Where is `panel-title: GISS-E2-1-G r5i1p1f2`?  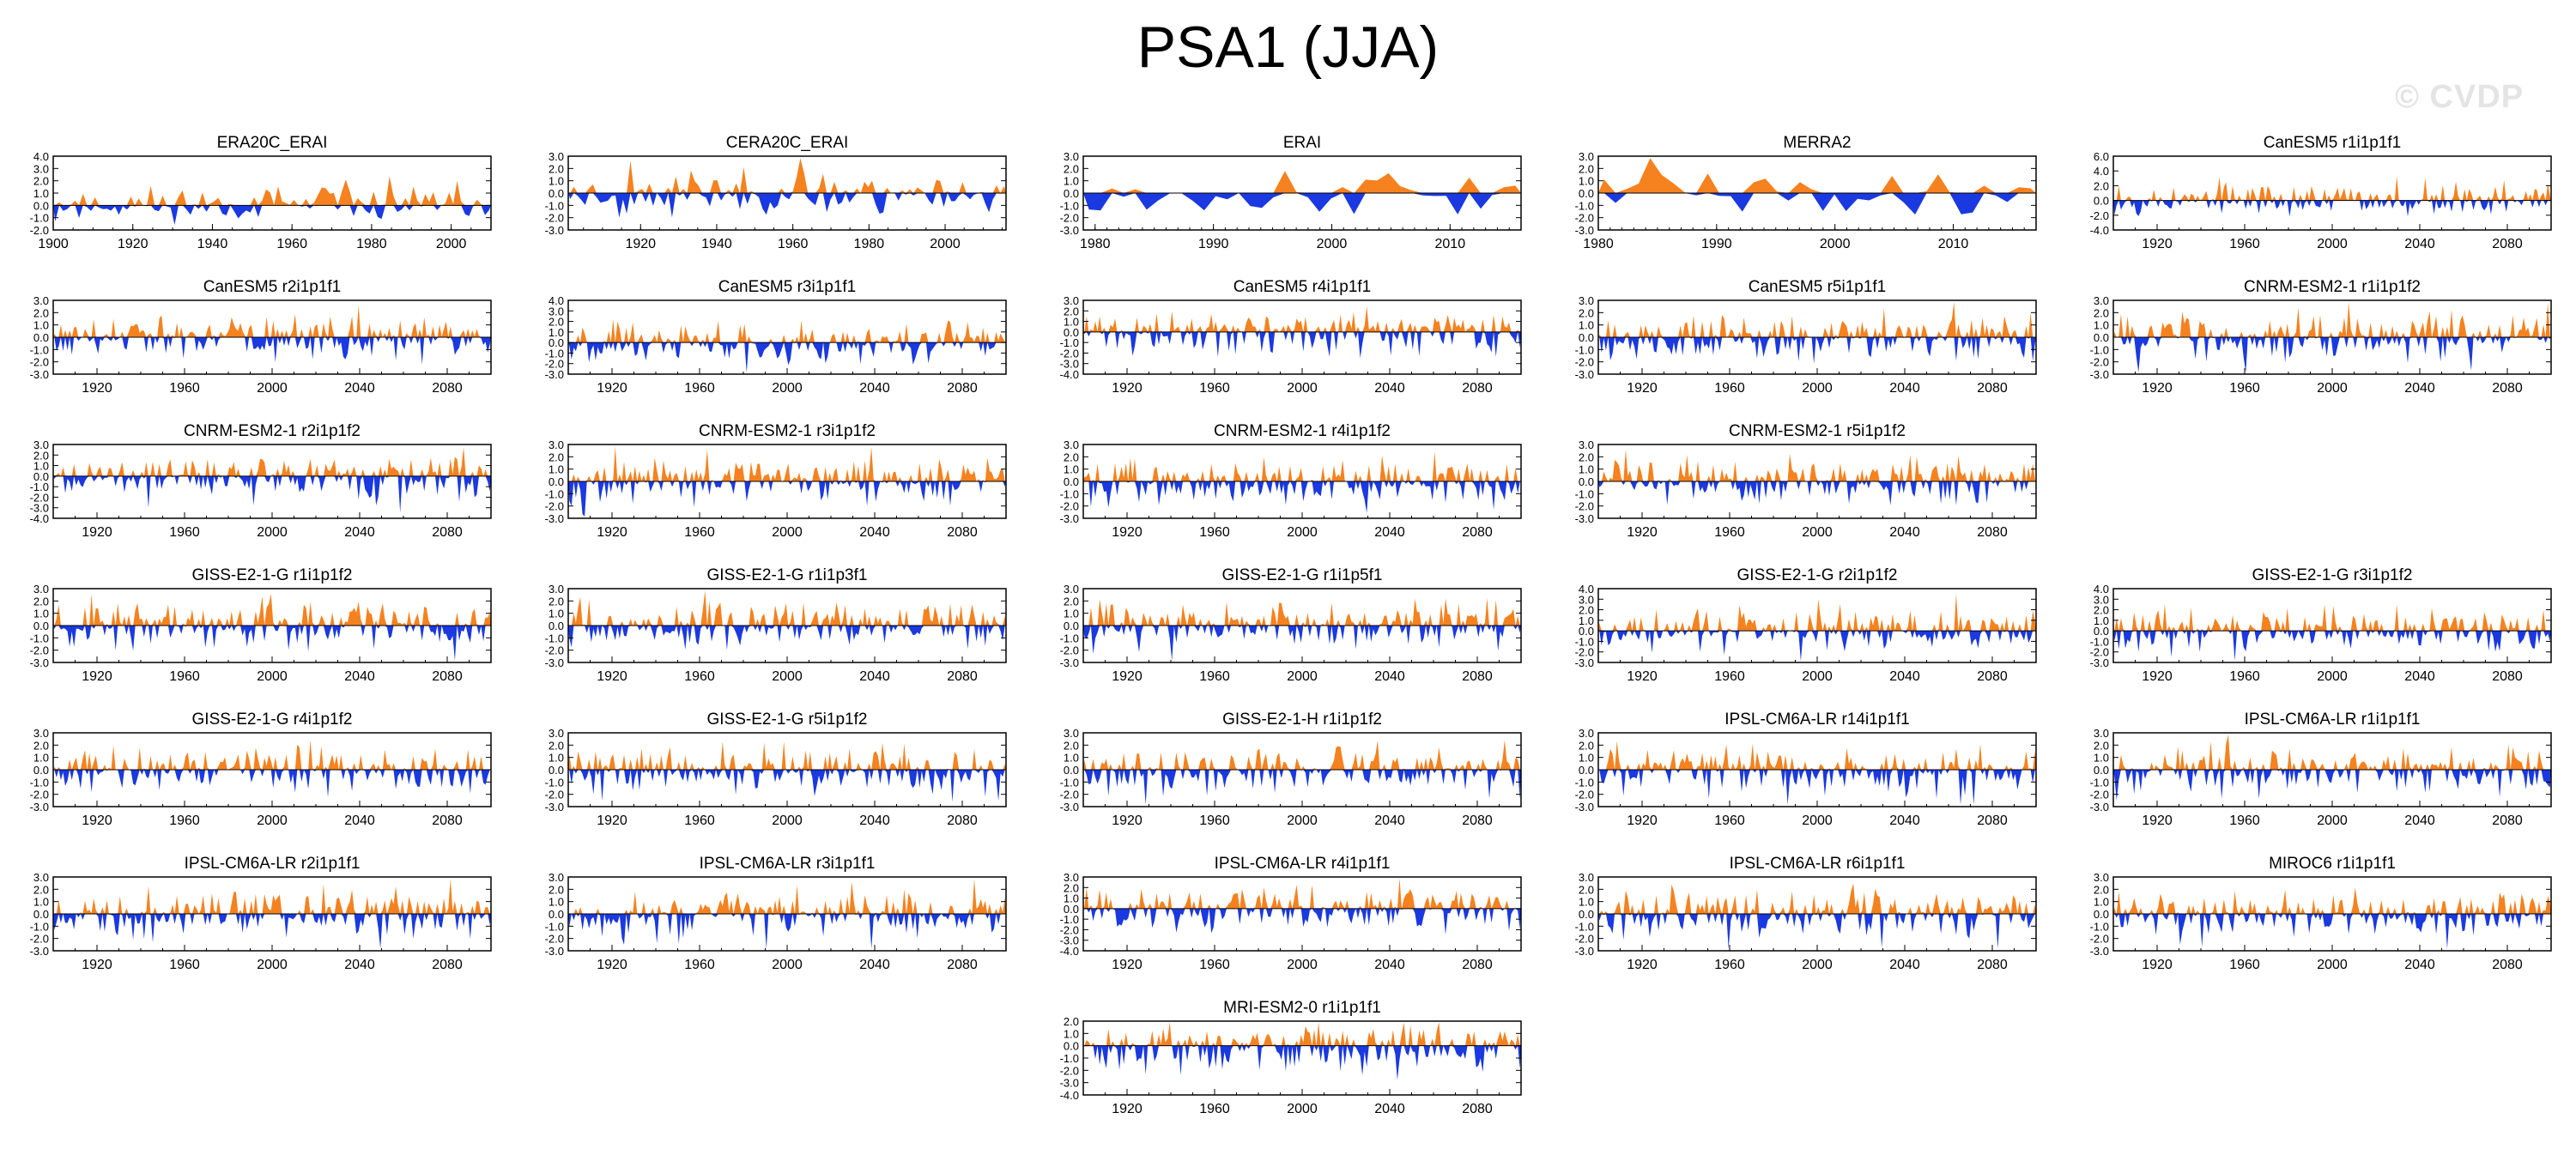 panel-title: GISS-E2-1-G r5i1p1f2 is located at coordinates (787, 720).